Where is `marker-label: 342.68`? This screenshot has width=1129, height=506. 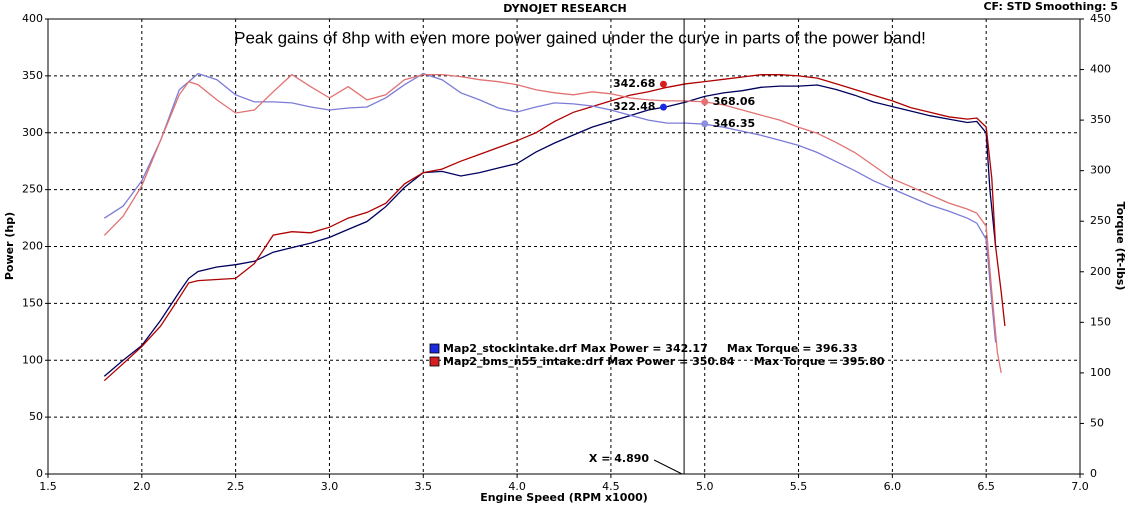
marker-label: 342.68 is located at coordinates (634, 83).